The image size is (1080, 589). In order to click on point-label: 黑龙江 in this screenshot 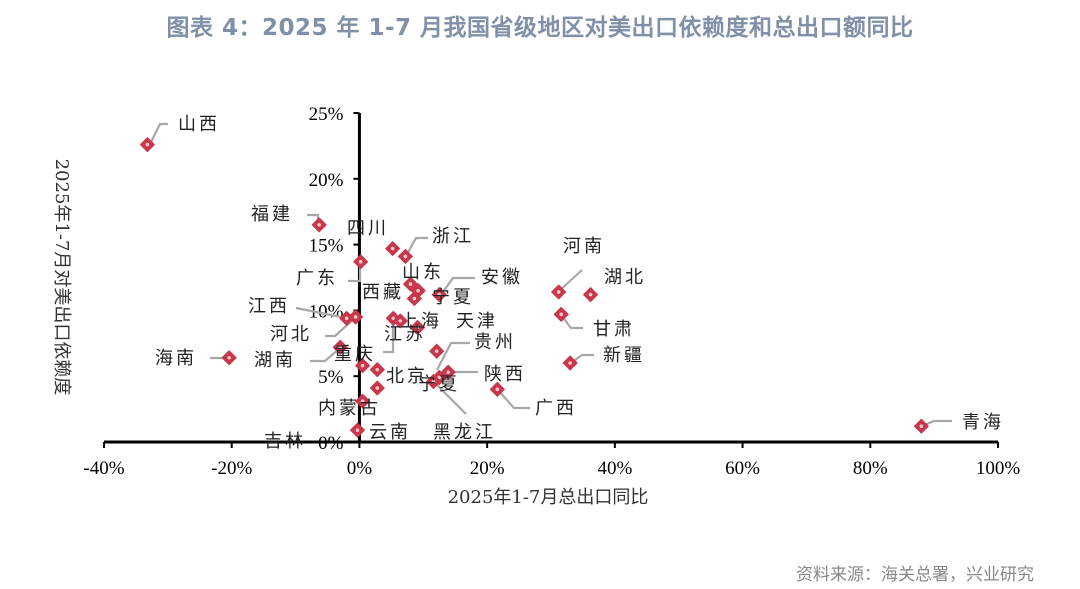, I will do `click(464, 432)`.